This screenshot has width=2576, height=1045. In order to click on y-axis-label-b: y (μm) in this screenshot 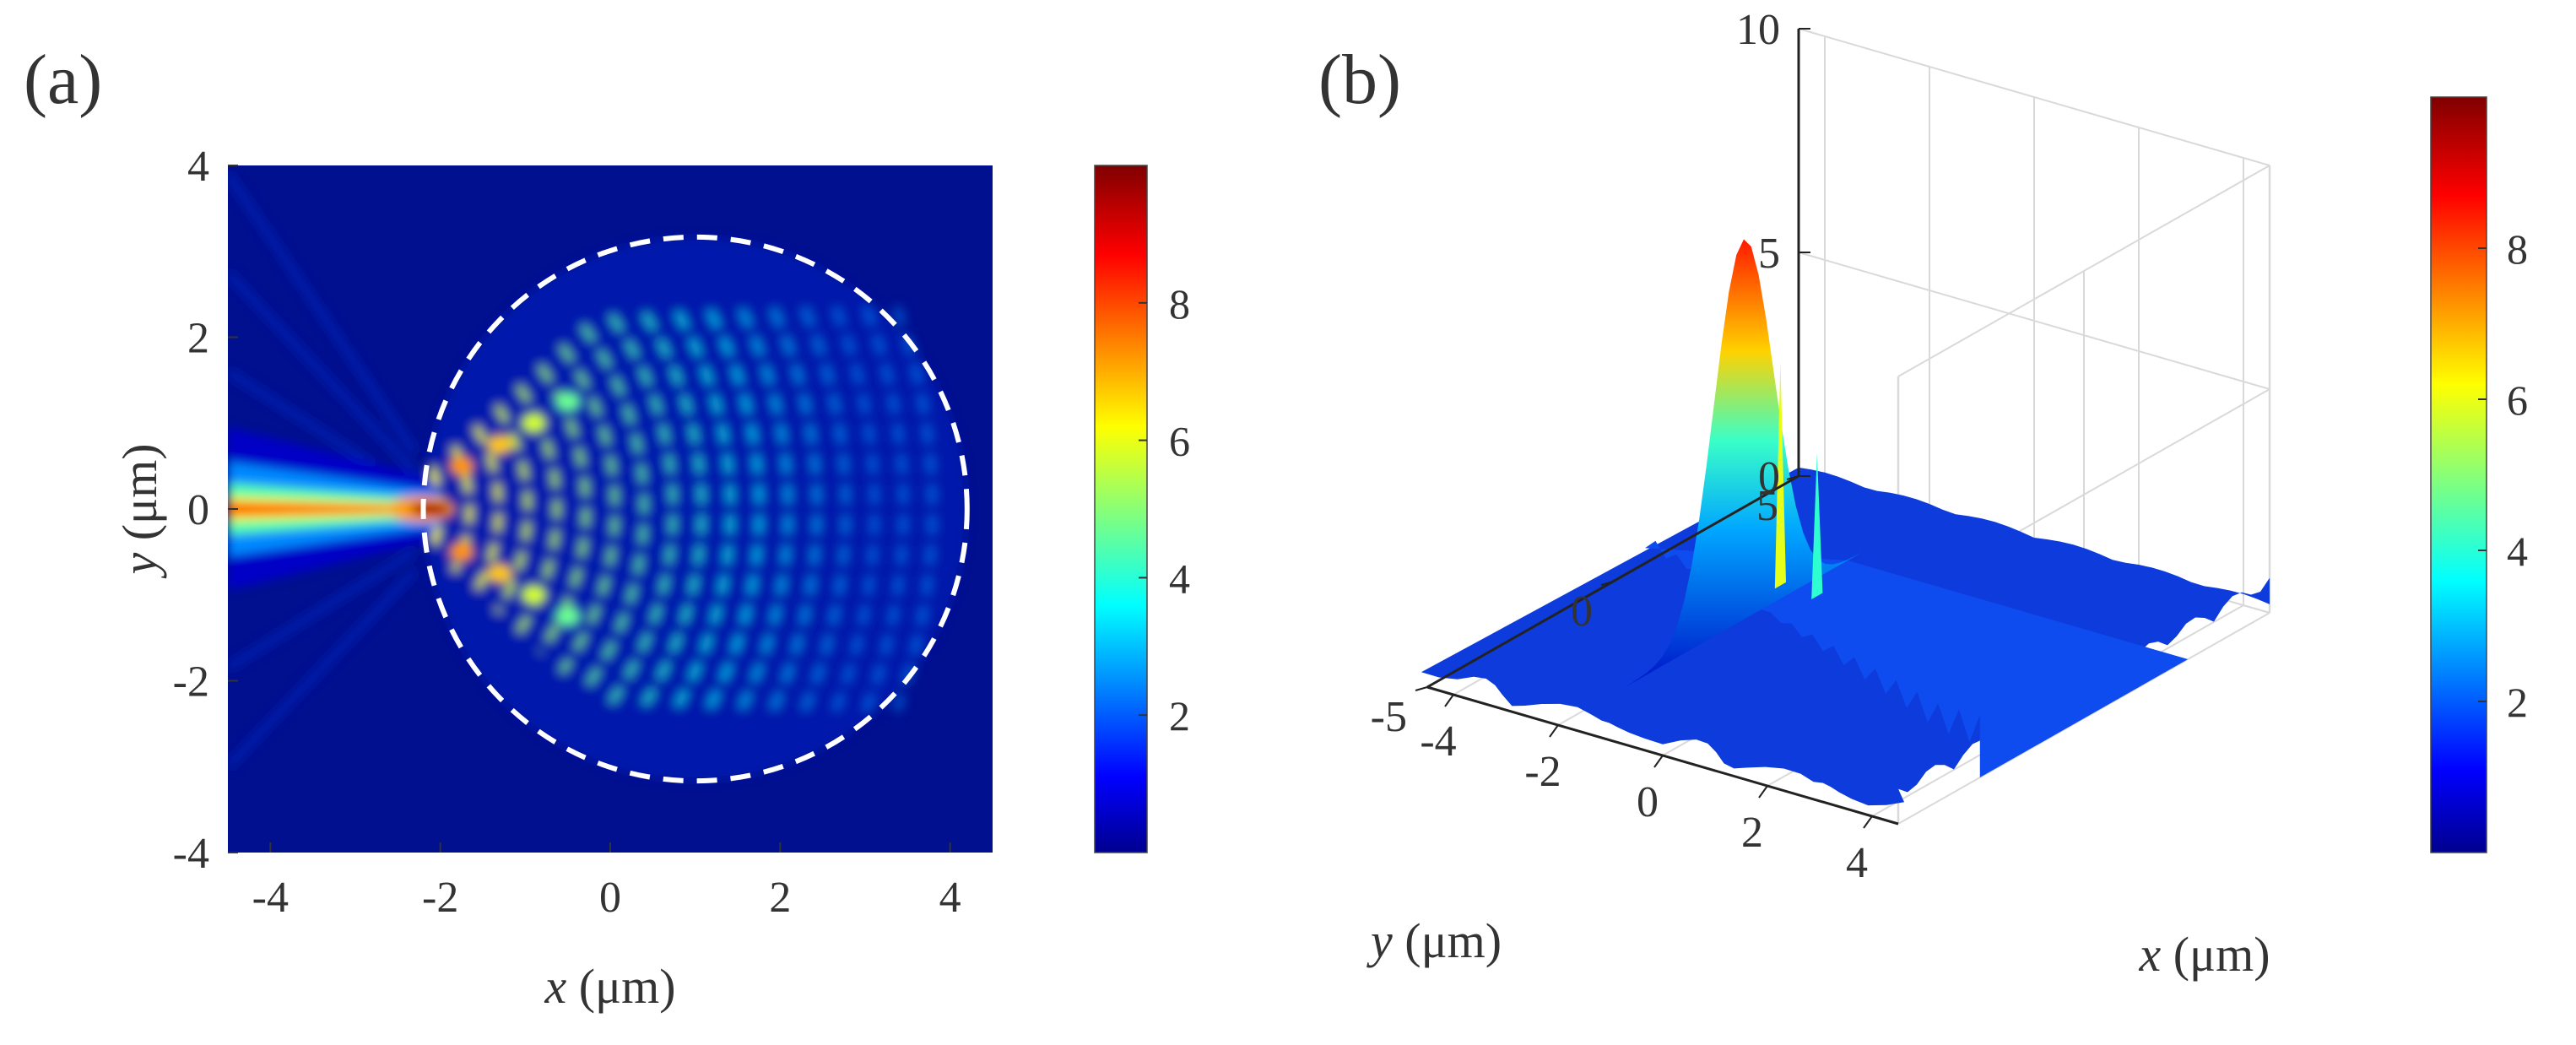, I will do `click(1434, 940)`.